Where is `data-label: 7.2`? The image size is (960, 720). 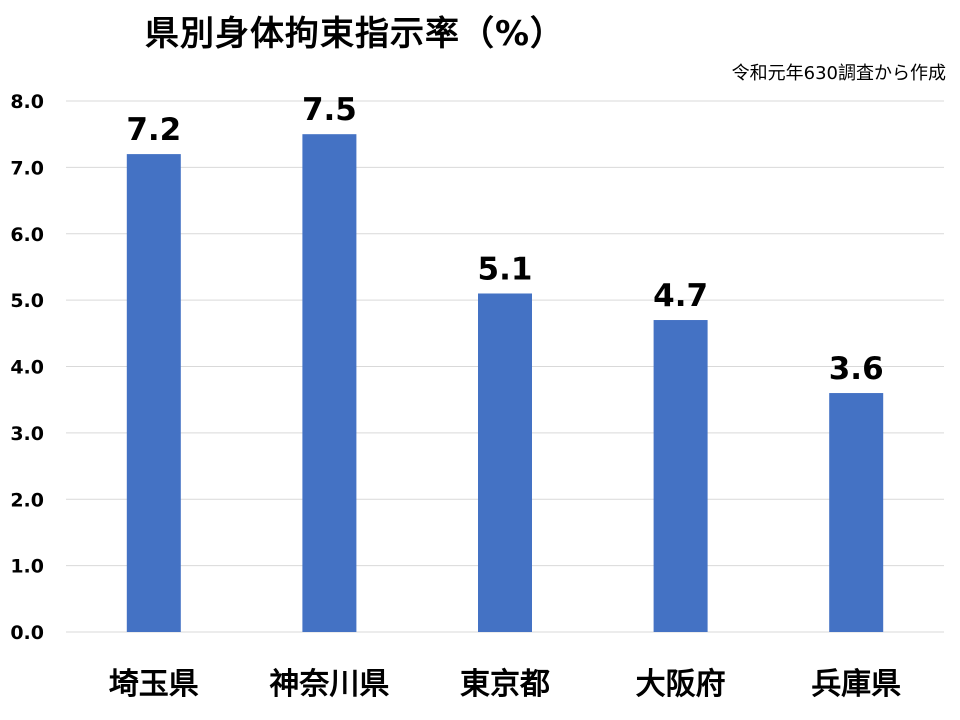
data-label: 7.2 is located at coordinates (153, 130).